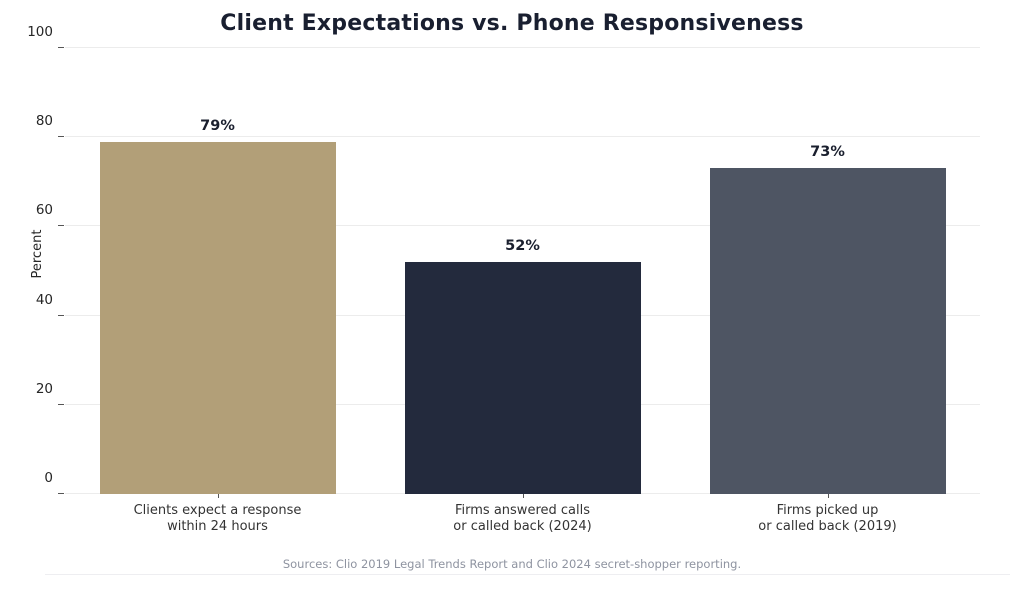  What do you see at coordinates (44, 210) in the screenshot?
I see `y-tick-label: 60` at bounding box center [44, 210].